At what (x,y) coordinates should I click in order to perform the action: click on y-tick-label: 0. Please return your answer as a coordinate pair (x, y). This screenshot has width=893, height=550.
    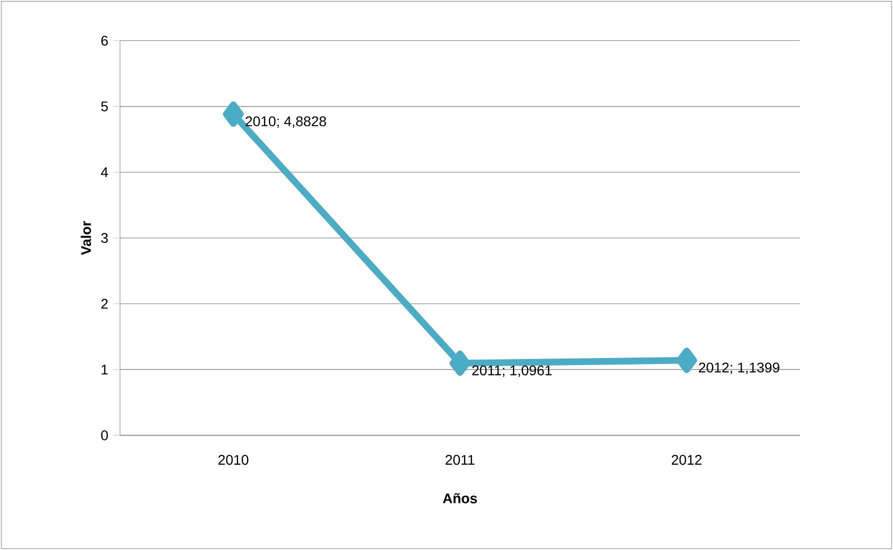
    Looking at the image, I should click on (104, 435).